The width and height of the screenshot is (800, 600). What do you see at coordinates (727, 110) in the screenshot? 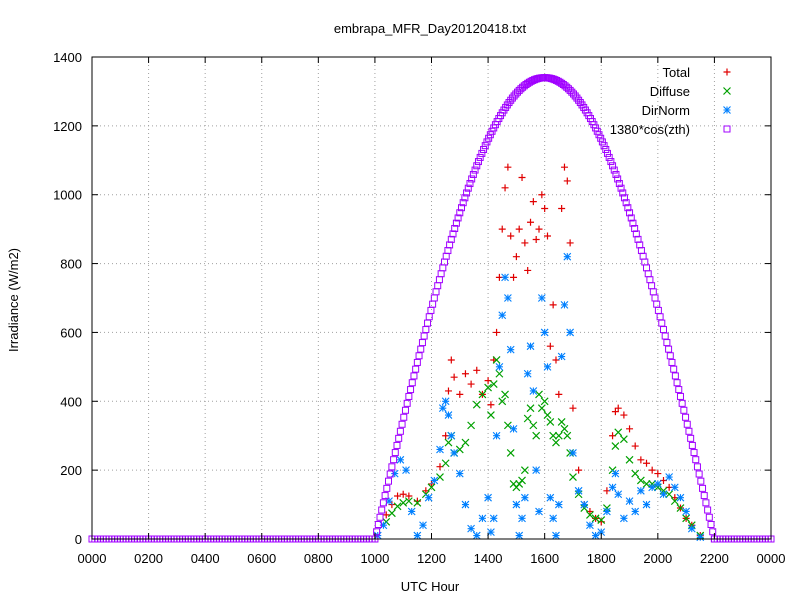
I see `legend-marker-dirnorm` at bounding box center [727, 110].